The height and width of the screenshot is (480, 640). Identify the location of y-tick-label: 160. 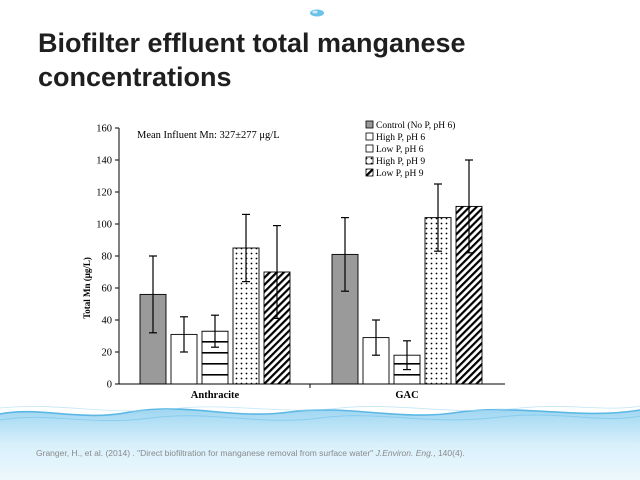
(104, 129).